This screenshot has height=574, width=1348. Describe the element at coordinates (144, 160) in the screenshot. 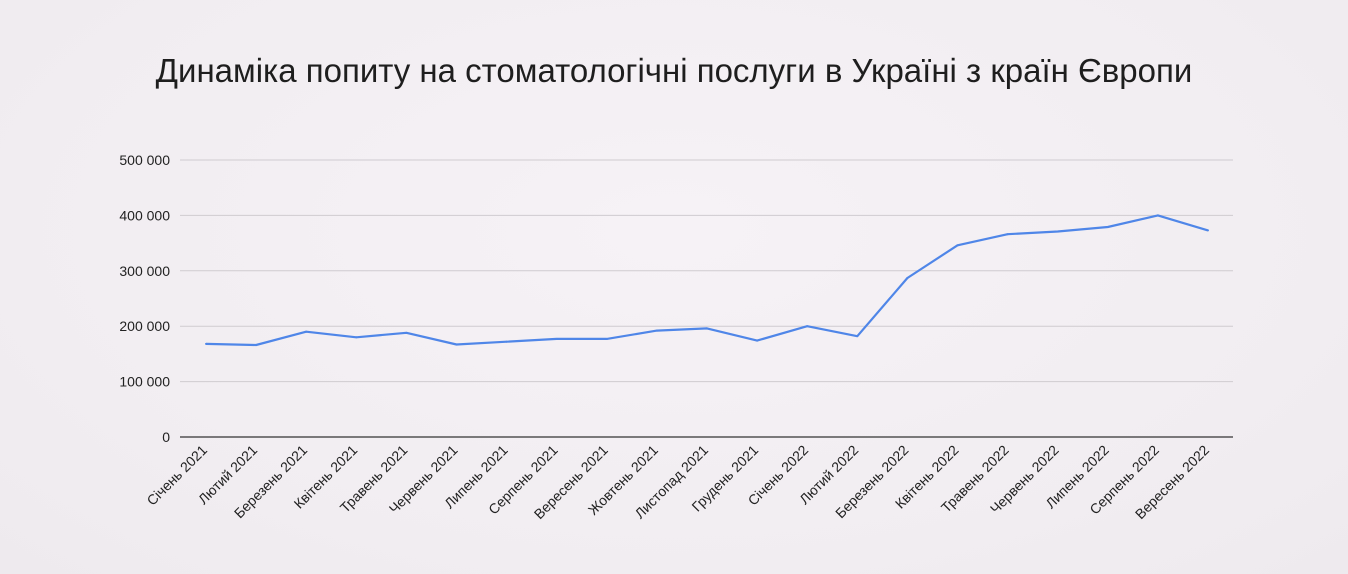

I see `y-tick-label: 500 000` at that location.